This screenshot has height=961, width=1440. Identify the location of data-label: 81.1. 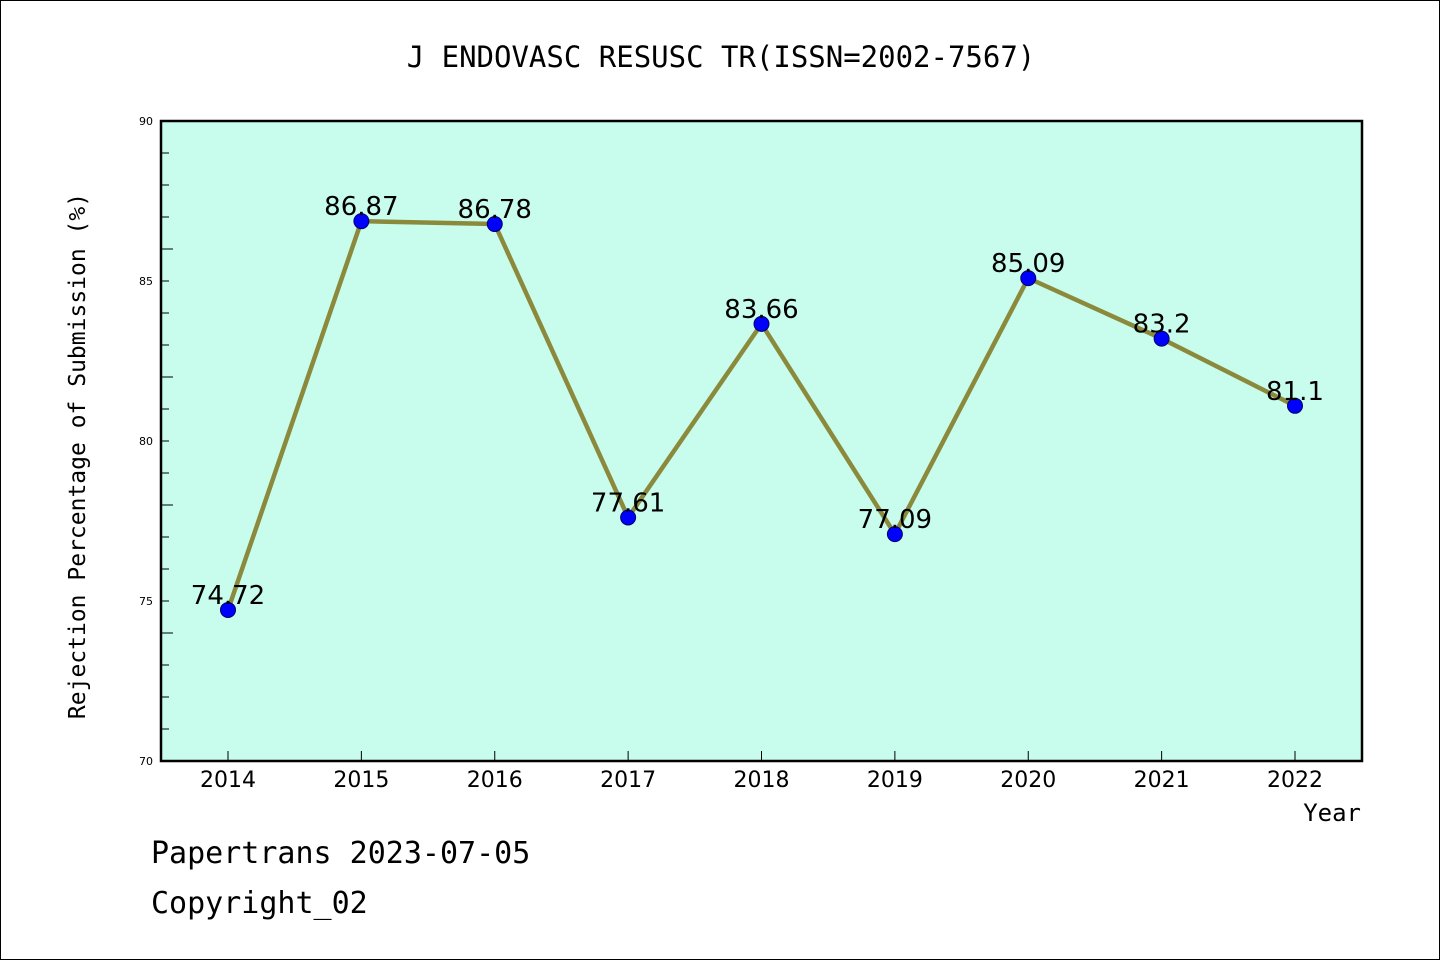
(1295, 392).